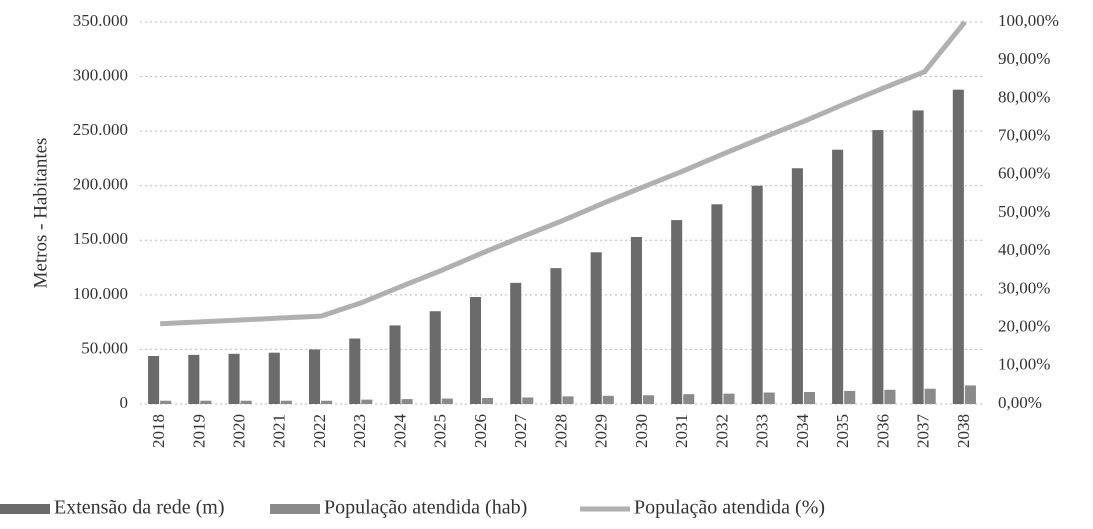 The image size is (1093, 529). I want to click on y2-tick-label: 40,00%, so click(1024, 249).